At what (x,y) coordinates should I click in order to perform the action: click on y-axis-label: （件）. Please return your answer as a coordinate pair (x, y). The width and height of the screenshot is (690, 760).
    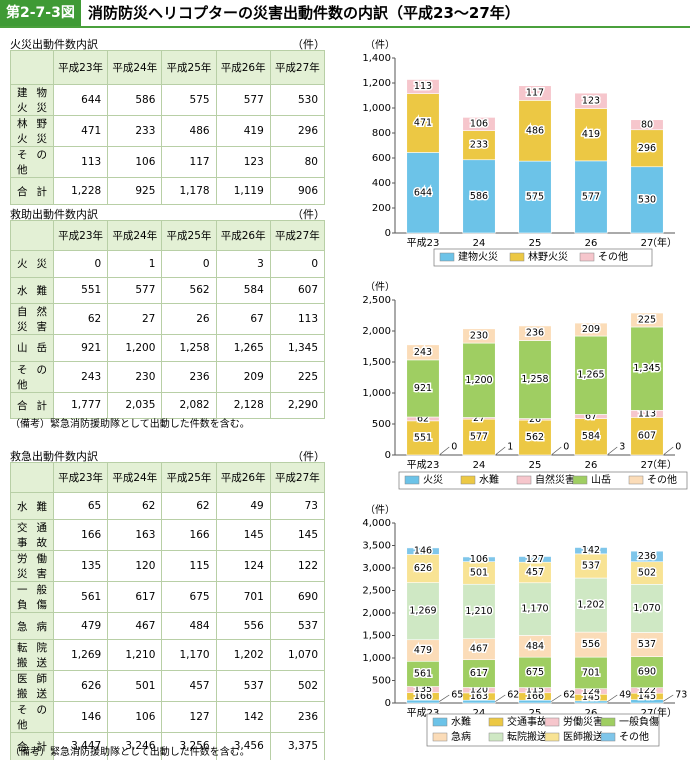
    Looking at the image, I should click on (380, 45).